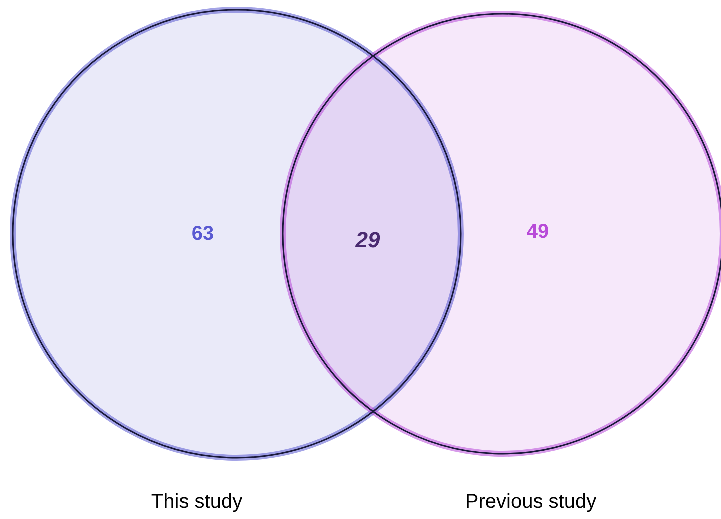 This screenshot has height=519, width=721. Describe the element at coordinates (531, 502) in the screenshot. I see `category-label: Previous study` at that location.